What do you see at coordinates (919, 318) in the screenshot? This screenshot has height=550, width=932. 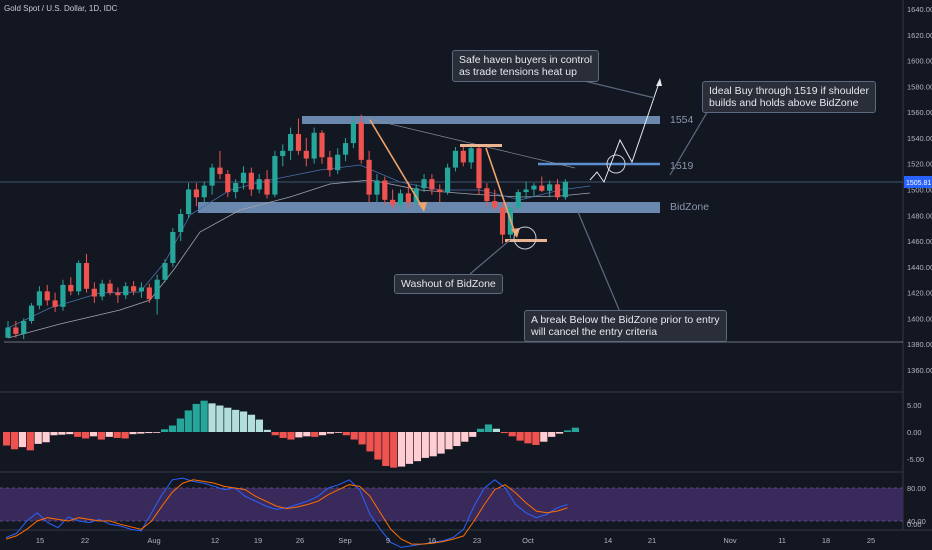 I see `price-tick-label: 1400.00` at bounding box center [919, 318].